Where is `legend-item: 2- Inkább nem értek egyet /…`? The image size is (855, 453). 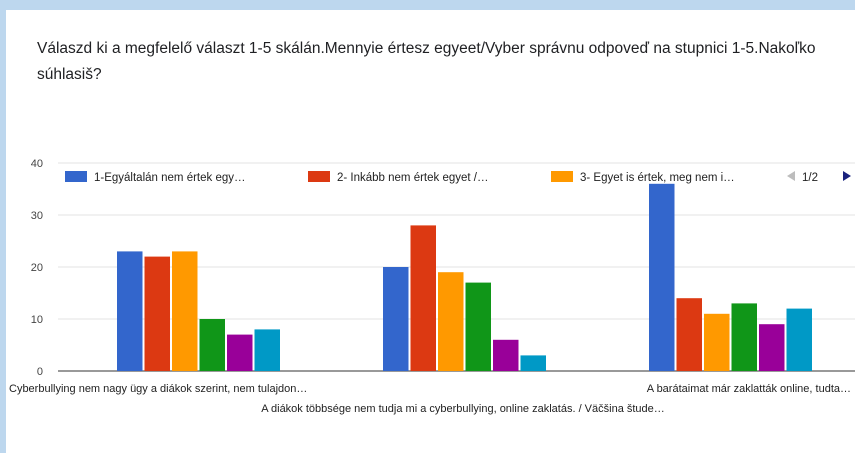
legend-item: 2- Inkább nem értek egyet /… is located at coordinates (398, 177).